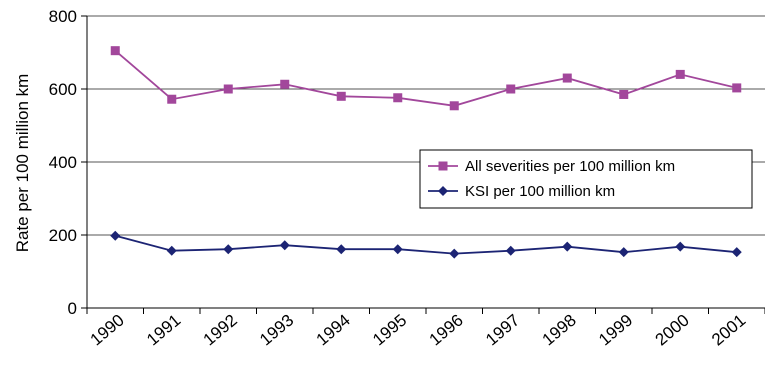 This screenshot has height=368, width=765. Describe the element at coordinates (72, 308) in the screenshot. I see `y-tick-label: 0` at that location.